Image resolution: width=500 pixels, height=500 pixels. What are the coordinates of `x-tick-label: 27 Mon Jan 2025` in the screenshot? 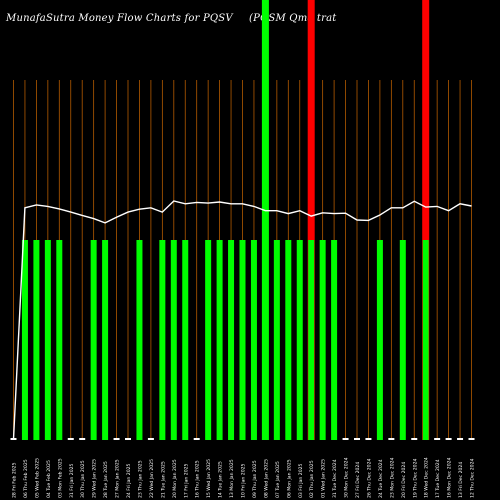 It's located at (118, 478).